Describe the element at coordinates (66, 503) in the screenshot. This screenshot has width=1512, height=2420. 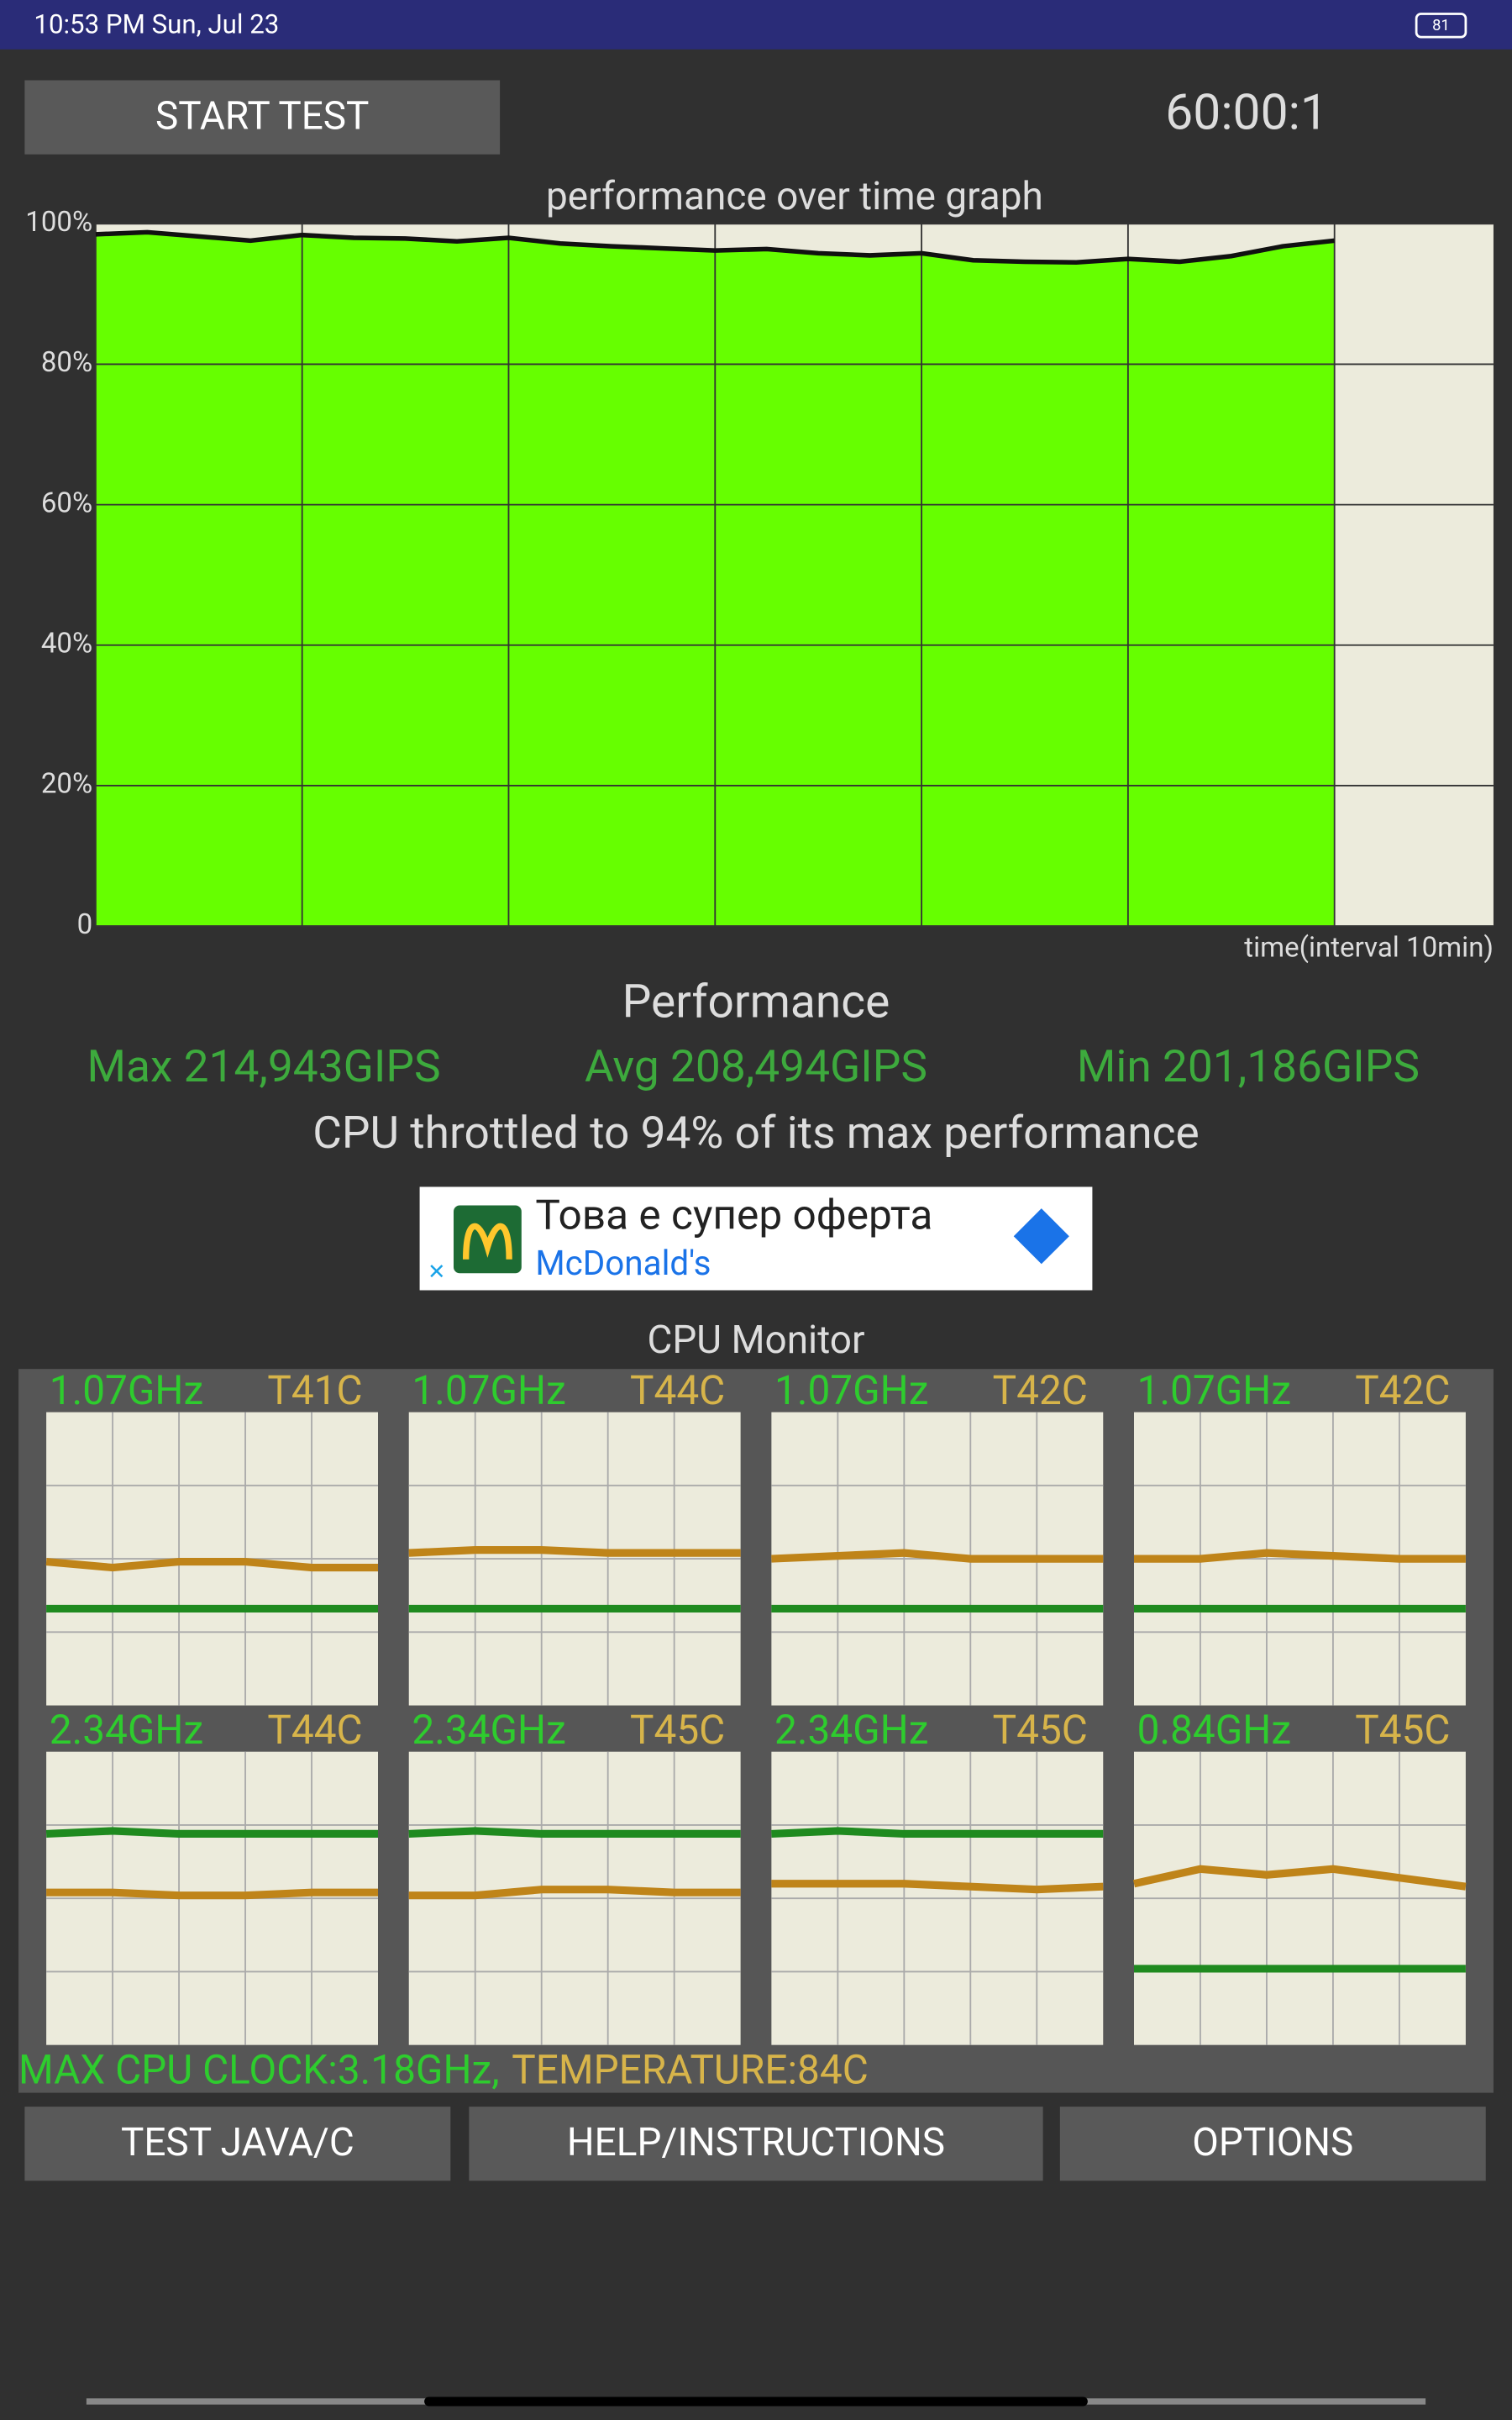
I see `y-tick-label: 60%` at that location.